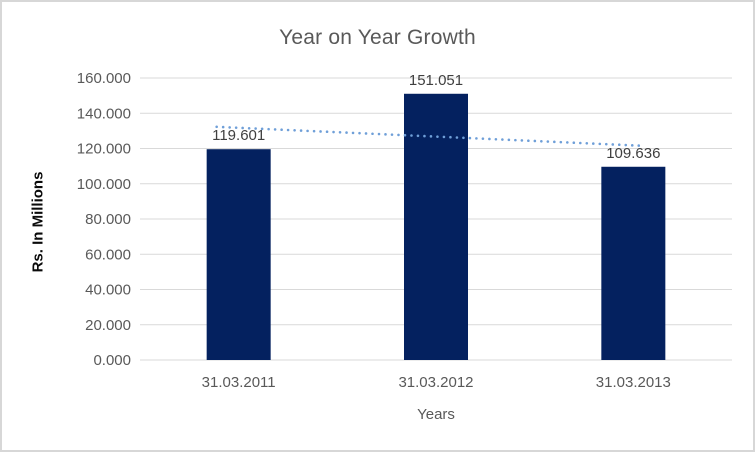  I want to click on y-tick-label: 100.000, so click(104, 184).